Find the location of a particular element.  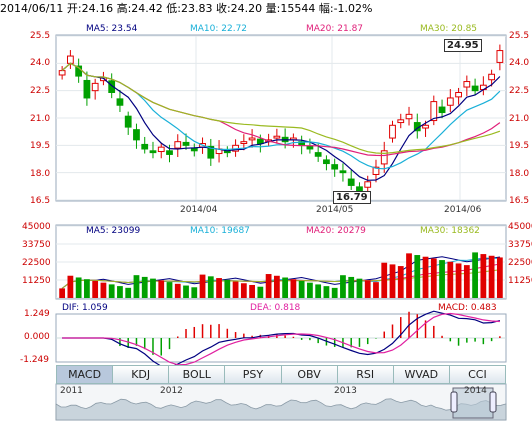

volume-bars is located at coordinates (281, 275).